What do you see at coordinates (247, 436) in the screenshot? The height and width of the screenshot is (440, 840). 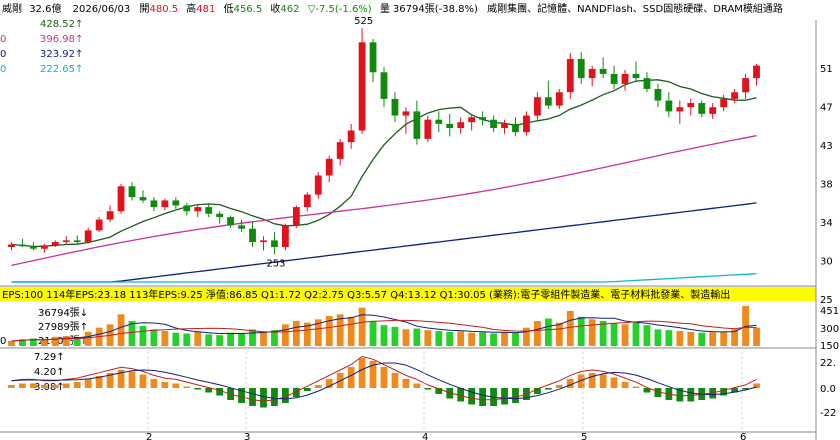 I see `x-tick-label: 3` at bounding box center [247, 436].